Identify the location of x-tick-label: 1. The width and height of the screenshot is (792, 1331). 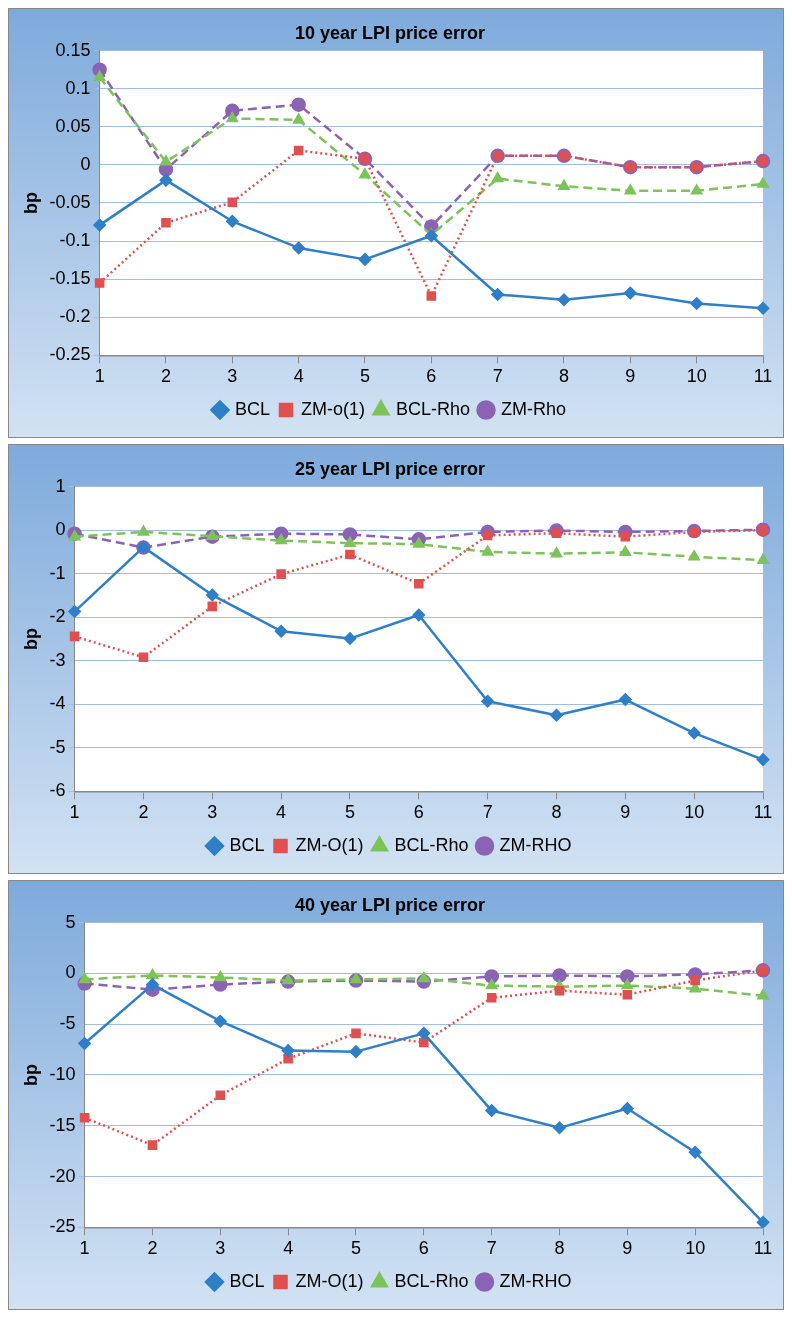
(99, 376).